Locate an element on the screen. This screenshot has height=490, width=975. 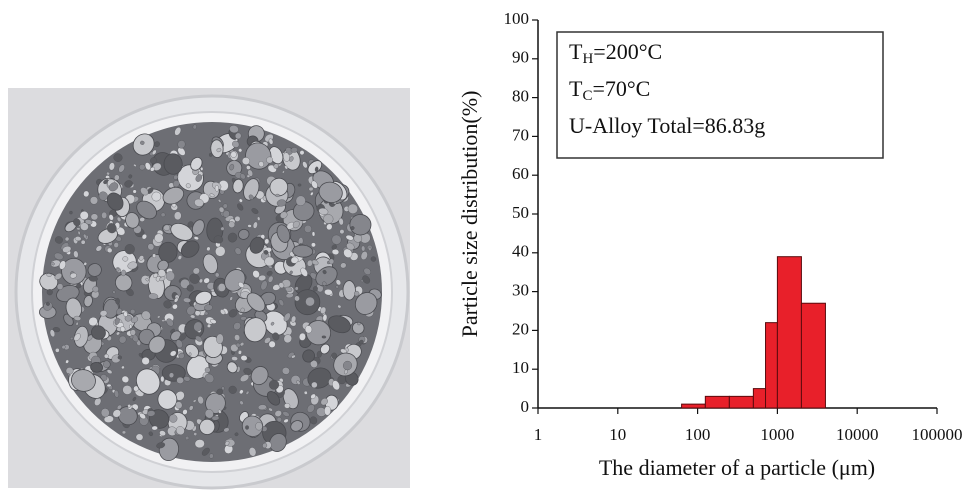
y-tick-label: 70 is located at coordinates (520, 134).